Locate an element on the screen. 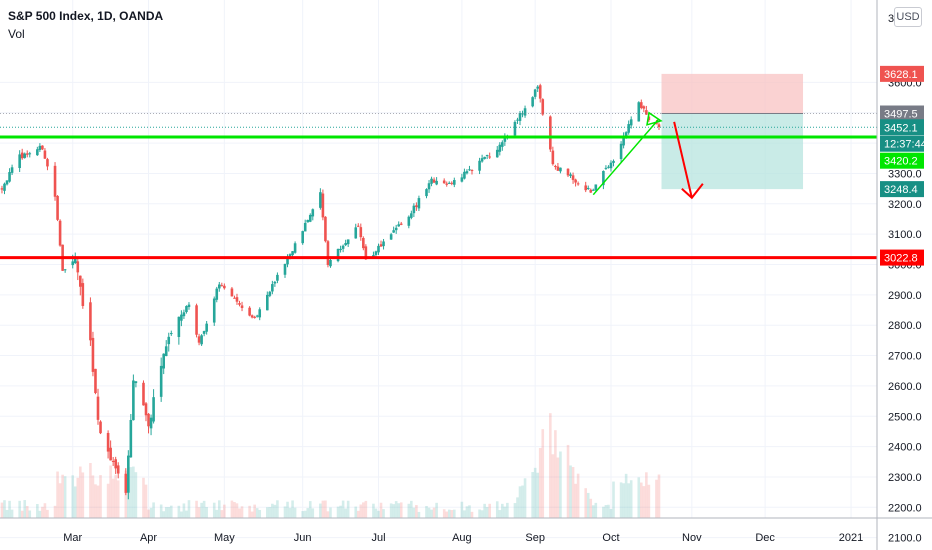 This screenshot has height=550, width=932. y-tick-label: 2200.0 is located at coordinates (905, 508).